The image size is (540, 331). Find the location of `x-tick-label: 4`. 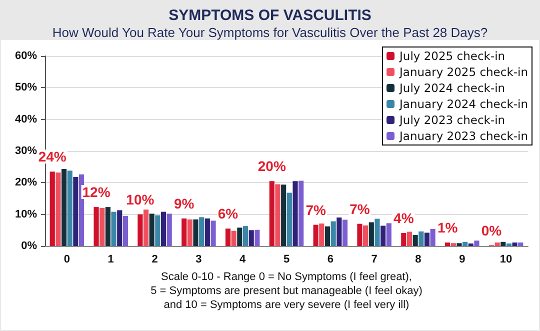

x-tick-label: 4 is located at coordinates (243, 260).